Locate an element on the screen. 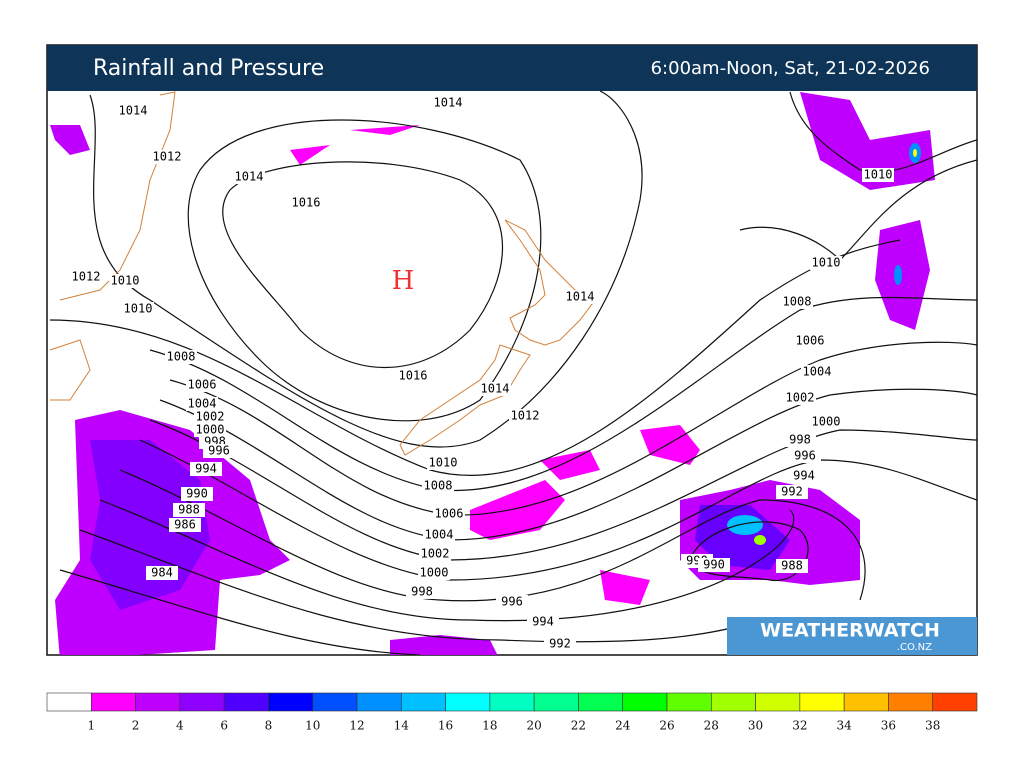 The width and height of the screenshot is (1024, 768). isobar-label: 1016 is located at coordinates (306, 203).